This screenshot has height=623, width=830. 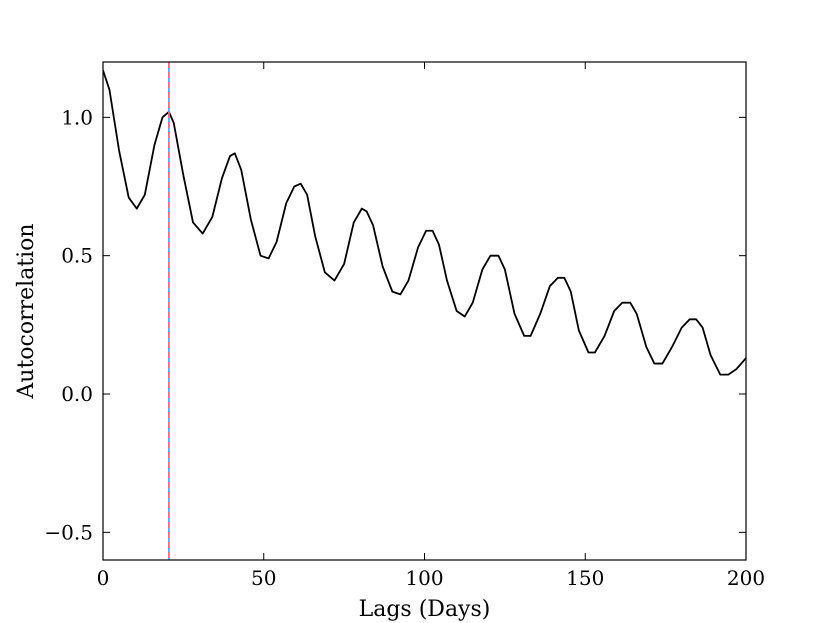 I want to click on x-tick-label: 200, so click(x=746, y=578).